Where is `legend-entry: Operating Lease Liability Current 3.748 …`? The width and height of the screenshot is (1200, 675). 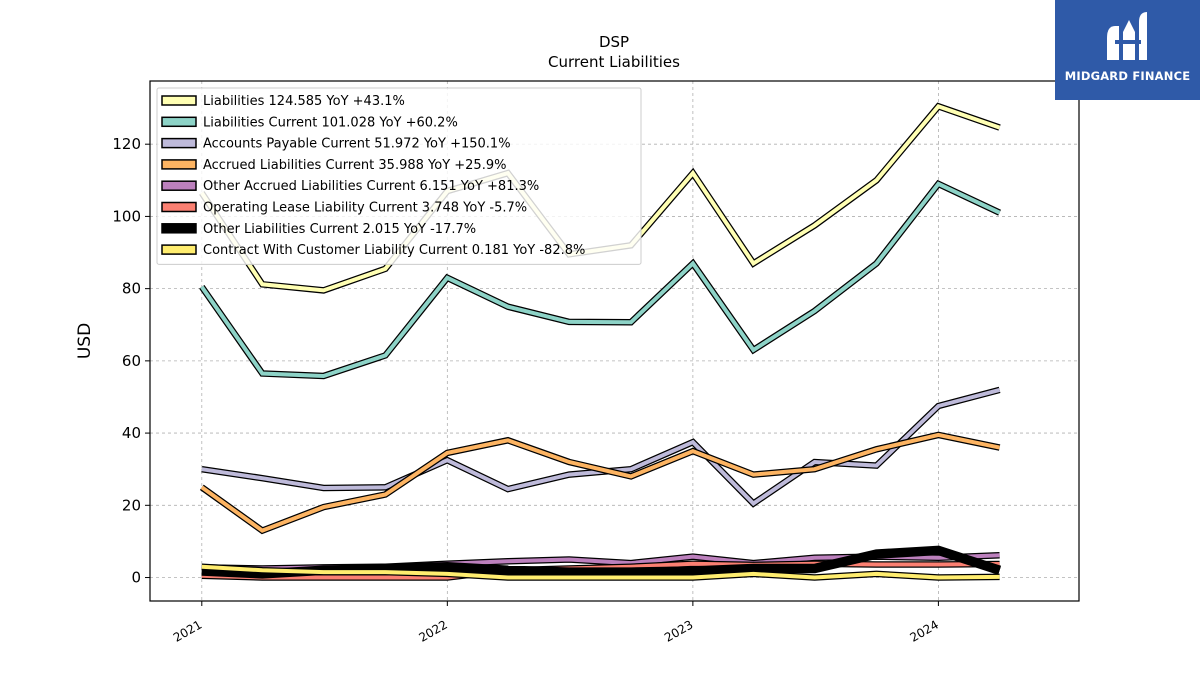
legend-entry: Operating Lease Liability Current 3.748 … is located at coordinates (365, 208).